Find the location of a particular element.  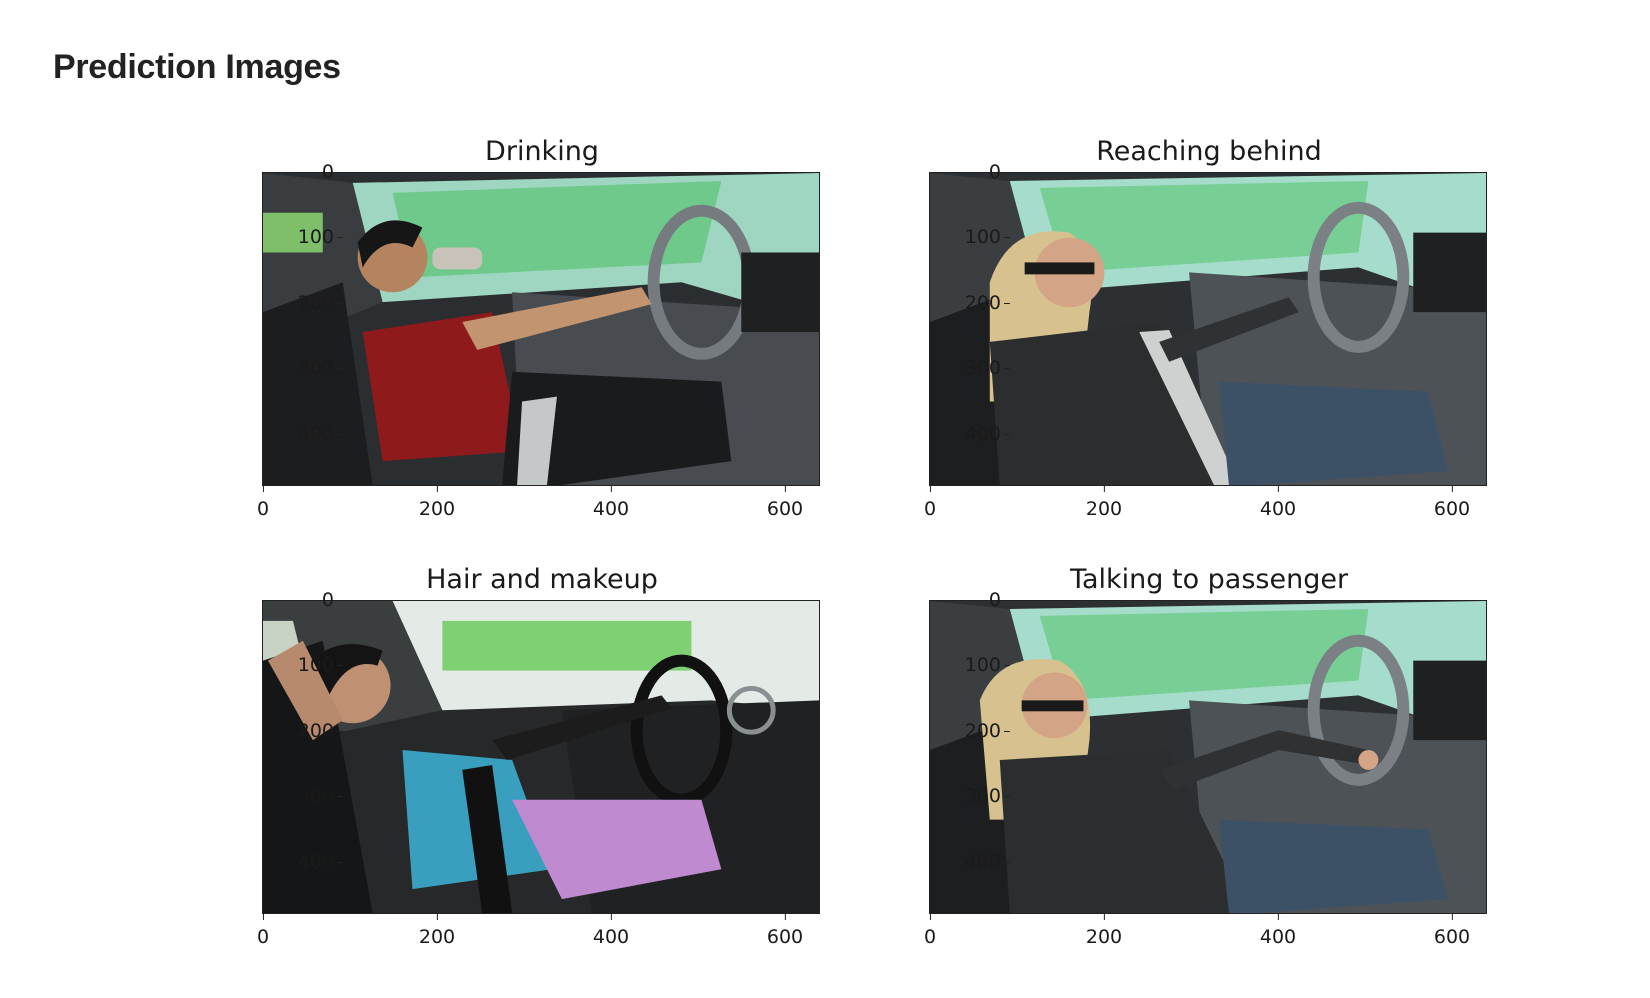

panel-title: Reaching behind is located at coordinates (1209, 151).